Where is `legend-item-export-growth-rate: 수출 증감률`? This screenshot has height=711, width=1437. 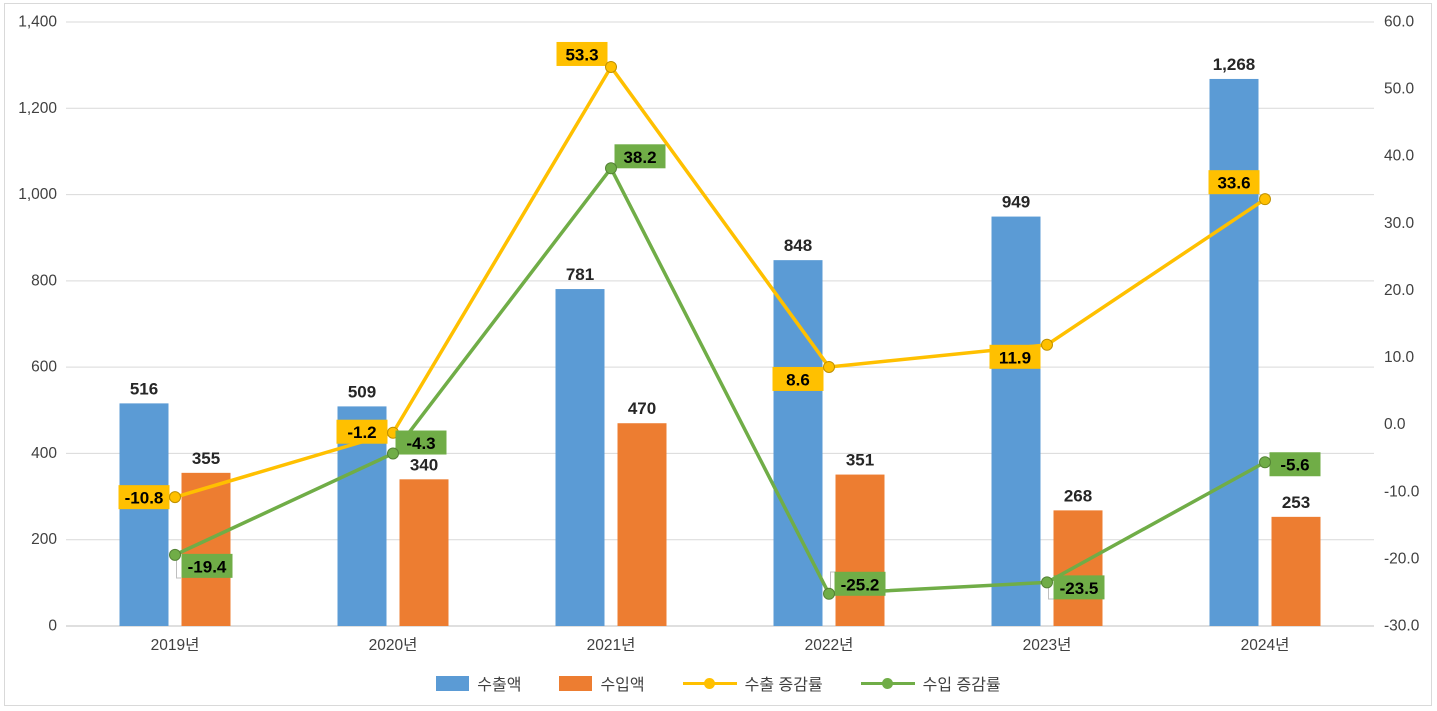
legend-item-export-growth-rate: 수출 증감률 is located at coordinates (752, 683).